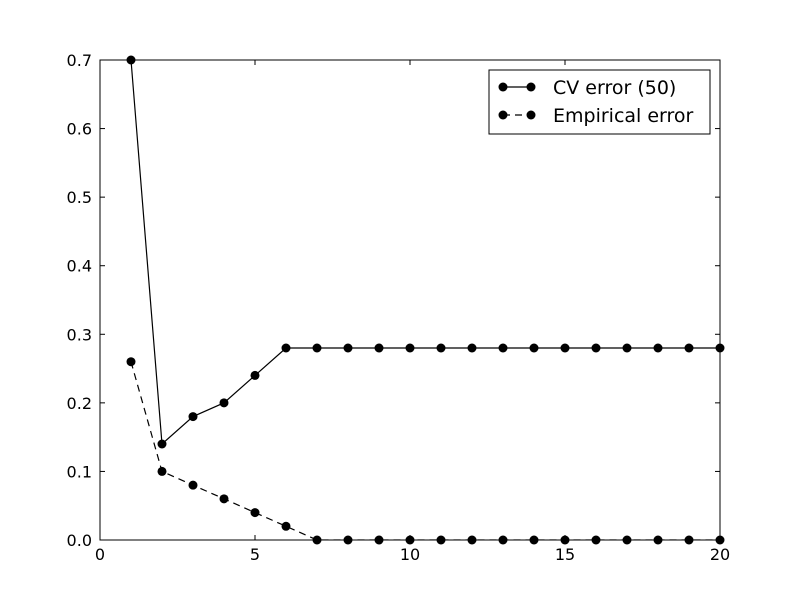 The width and height of the screenshot is (800, 600). What do you see at coordinates (623, 116) in the screenshot?
I see `legend-label: Empirical error` at bounding box center [623, 116].